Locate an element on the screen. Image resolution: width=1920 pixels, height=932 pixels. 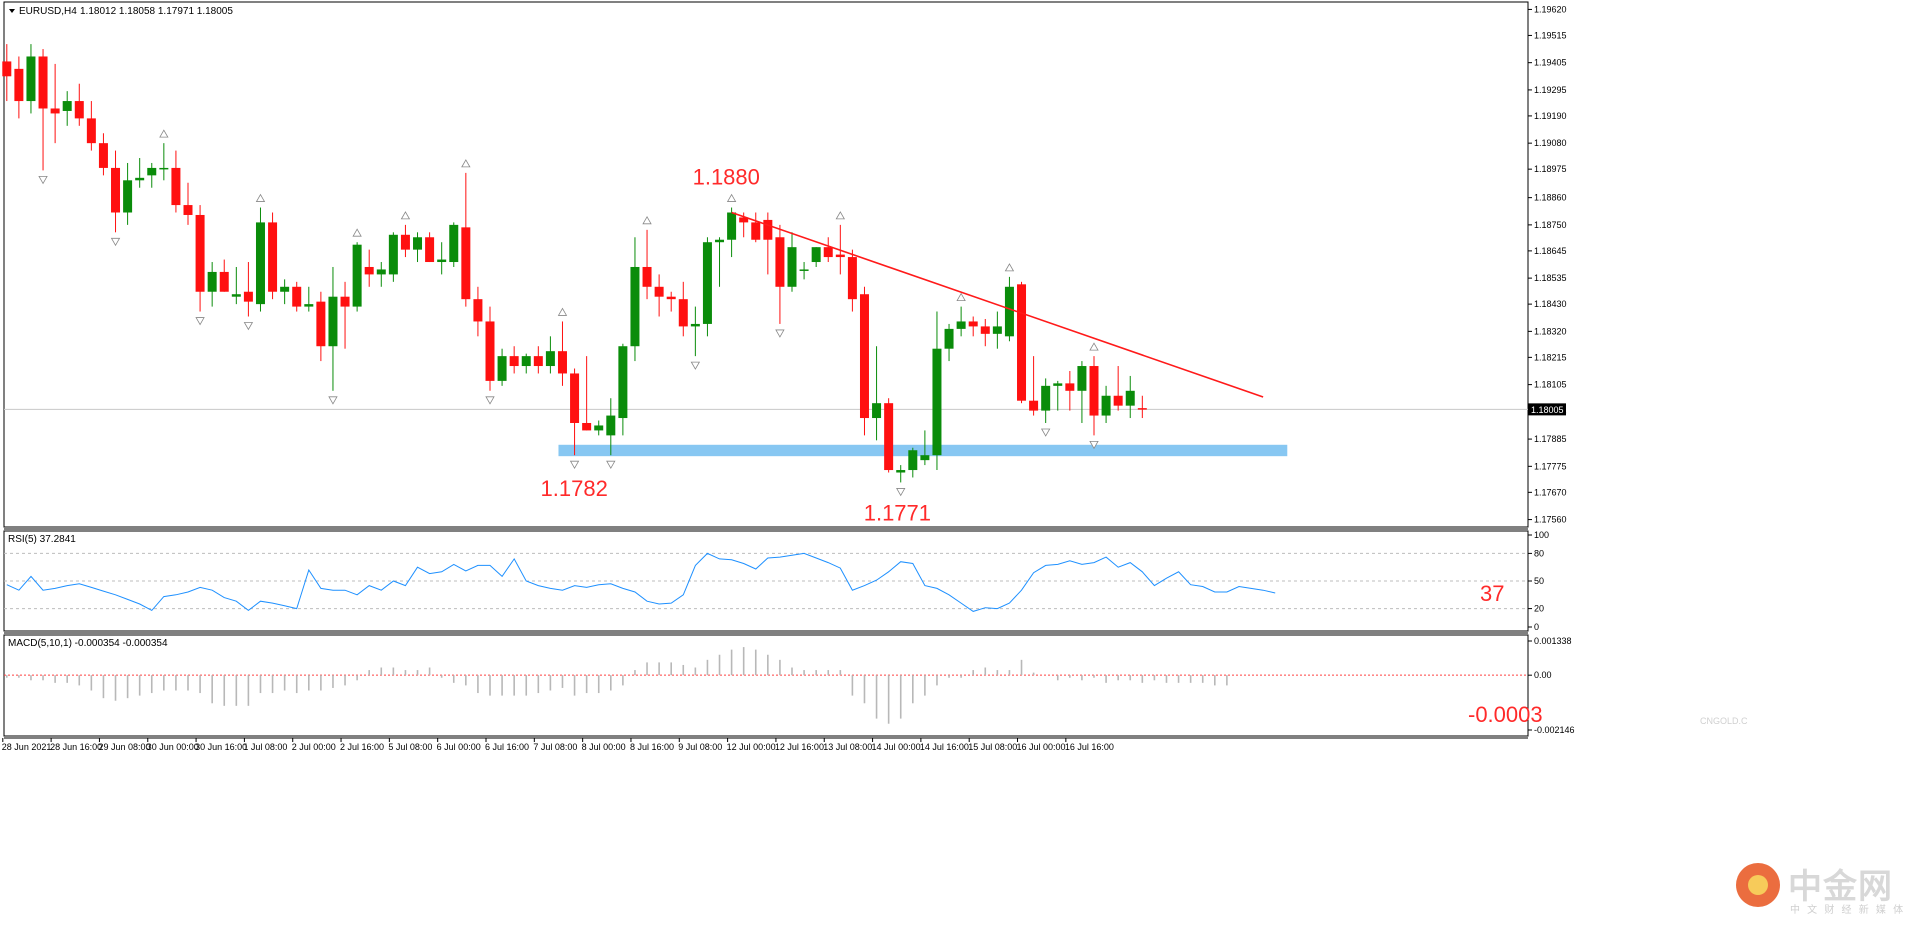
time-tick-label: 8 Jul 00:00 is located at coordinates (604, 747).